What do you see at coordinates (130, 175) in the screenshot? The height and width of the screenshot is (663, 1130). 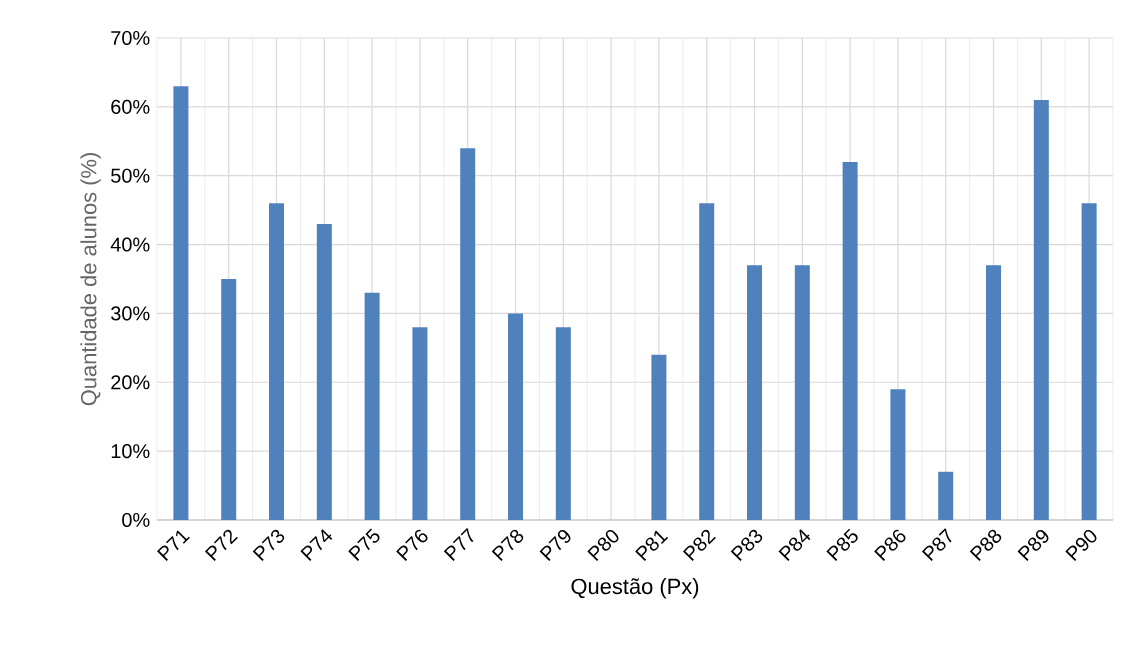 I see `y-tick-label: 50%` at bounding box center [130, 175].